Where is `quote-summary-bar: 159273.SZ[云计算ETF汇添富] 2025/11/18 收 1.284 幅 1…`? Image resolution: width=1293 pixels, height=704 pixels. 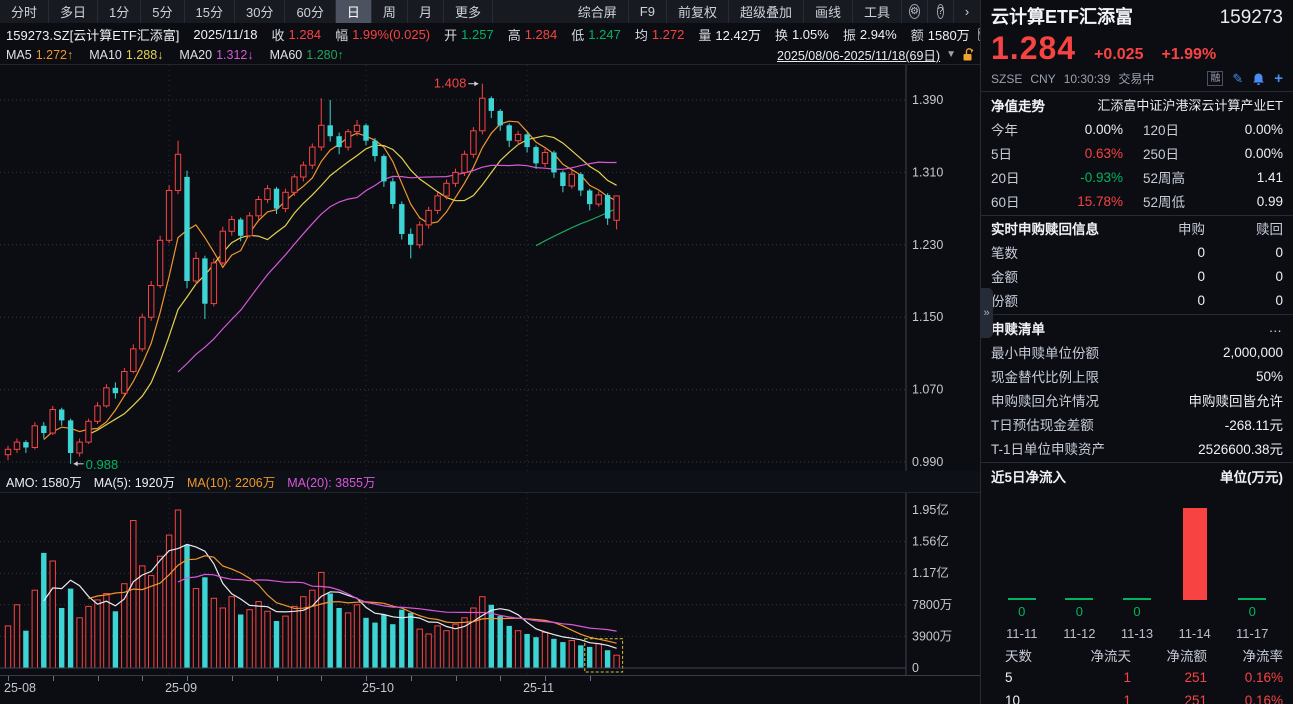 quote-summary-bar: 159273.SZ[云计算ETF汇添富] 2025/11/18 收 1.284 幅 1… is located at coordinates (495, 34).